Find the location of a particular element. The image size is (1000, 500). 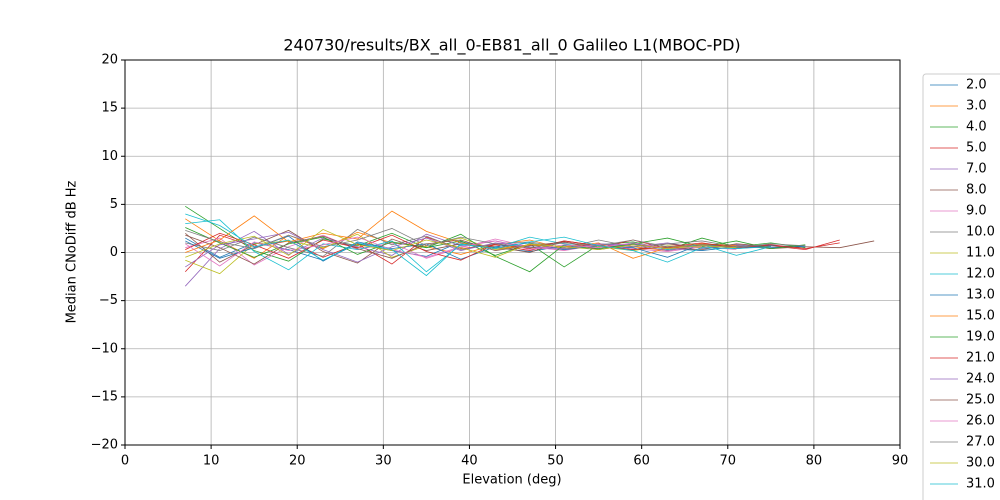

y-tick-label: −20 is located at coordinates (104, 445).